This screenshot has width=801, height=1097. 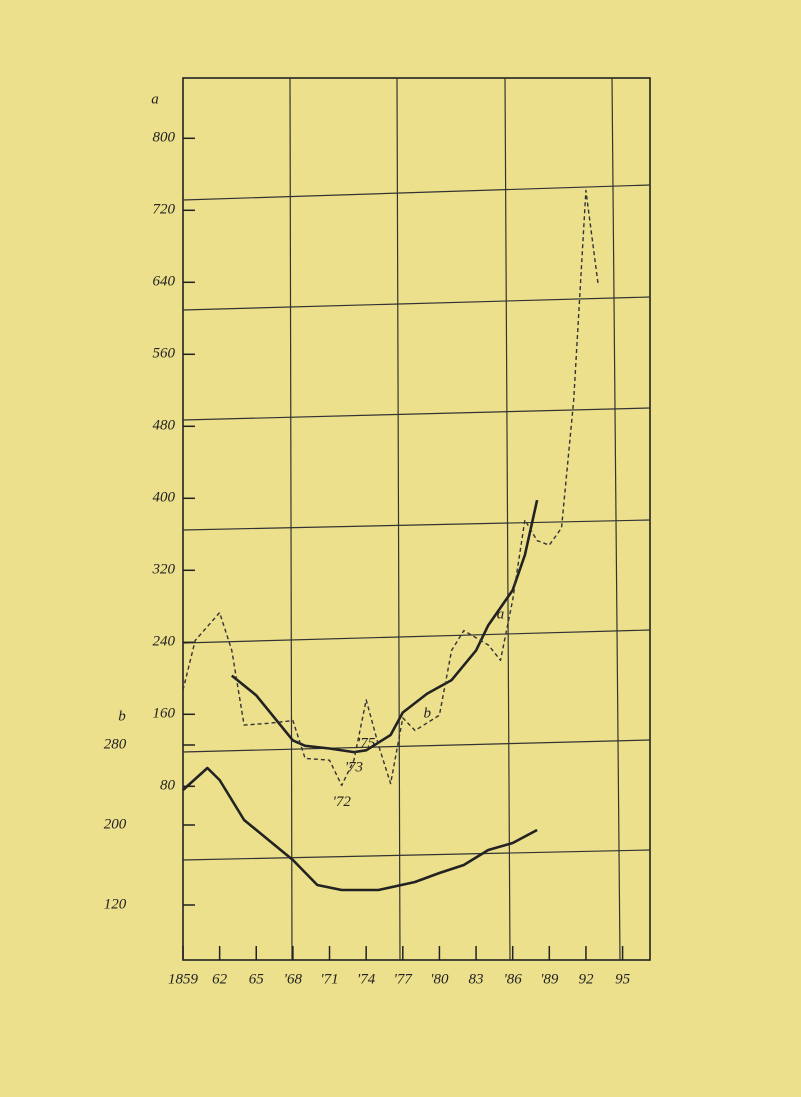 What do you see at coordinates (164, 138) in the screenshot?
I see `y-tick-label: 800` at bounding box center [164, 138].